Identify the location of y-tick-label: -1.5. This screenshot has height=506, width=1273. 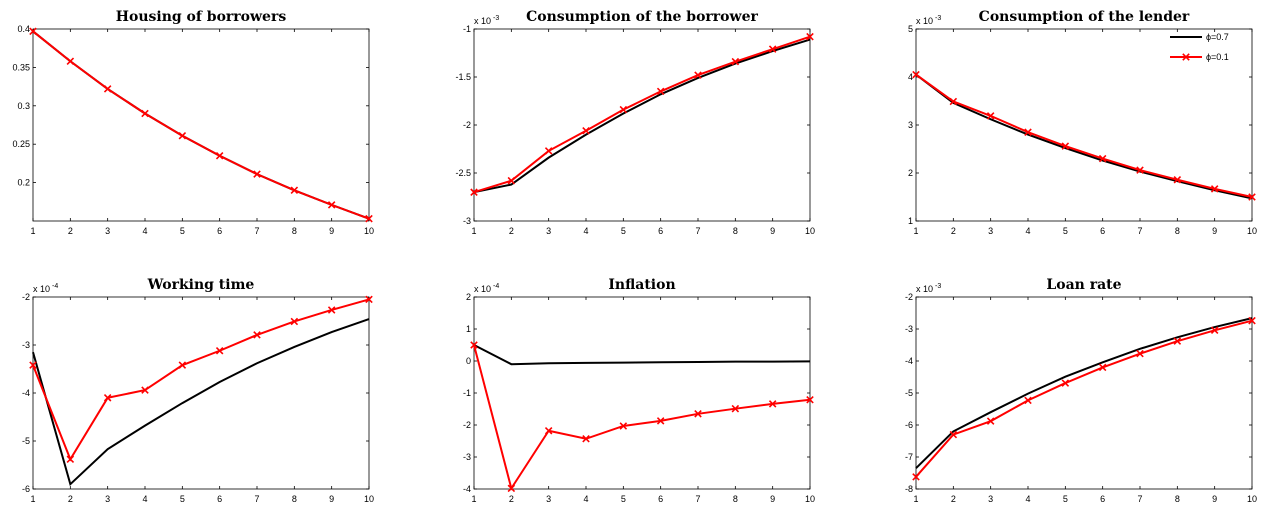
(463, 77).